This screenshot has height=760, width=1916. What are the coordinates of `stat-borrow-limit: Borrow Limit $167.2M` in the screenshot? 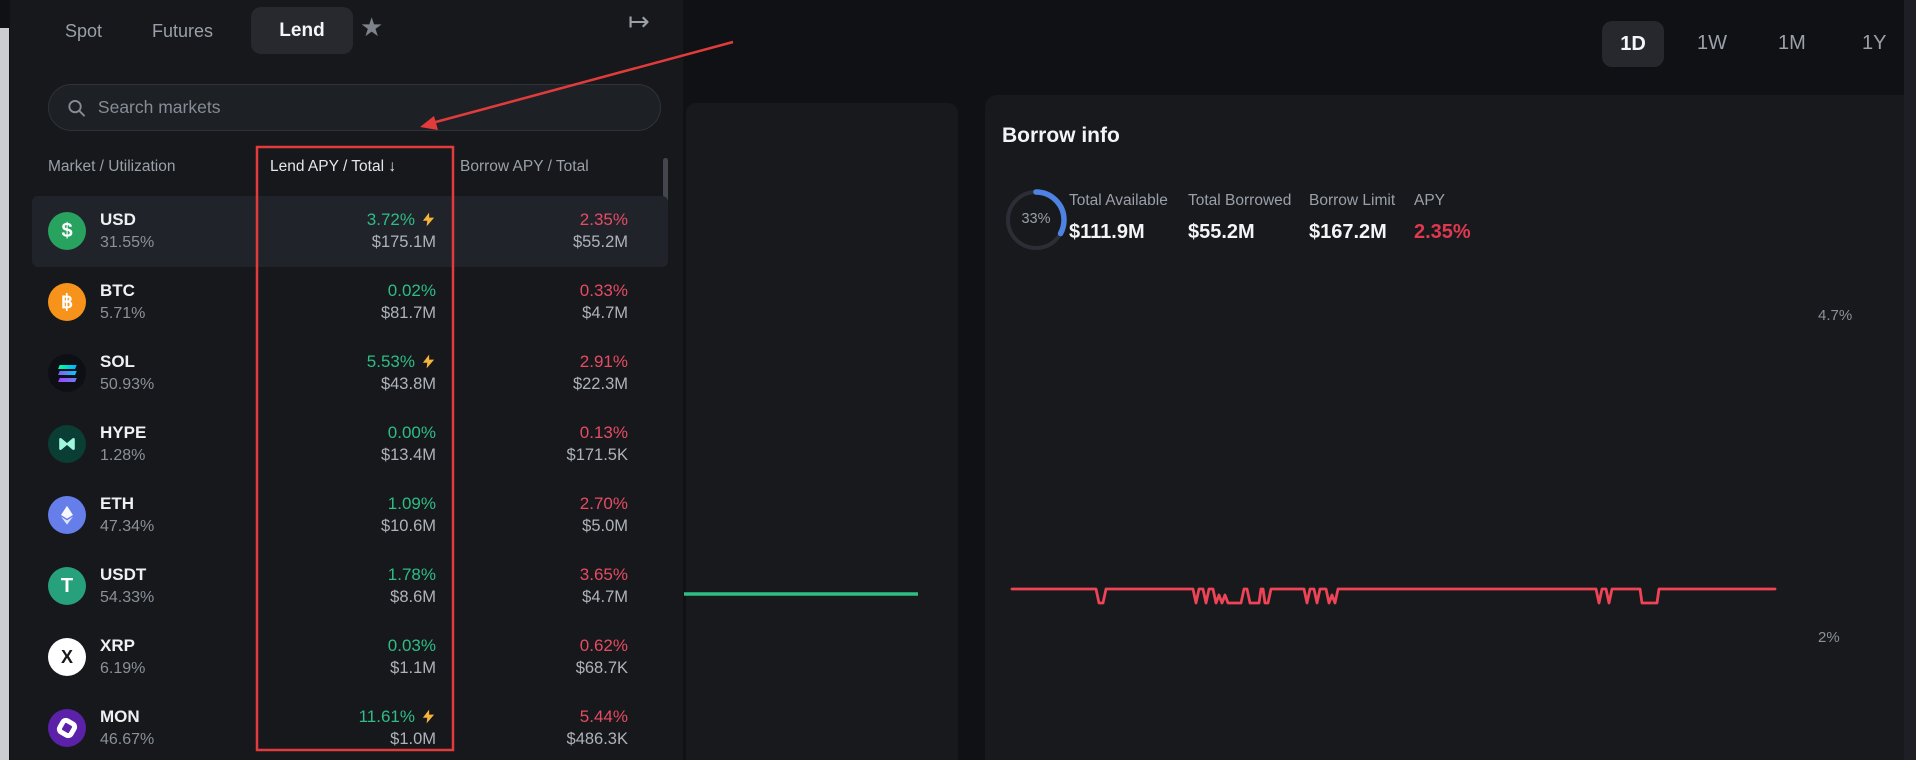 It's located at (1352, 217).